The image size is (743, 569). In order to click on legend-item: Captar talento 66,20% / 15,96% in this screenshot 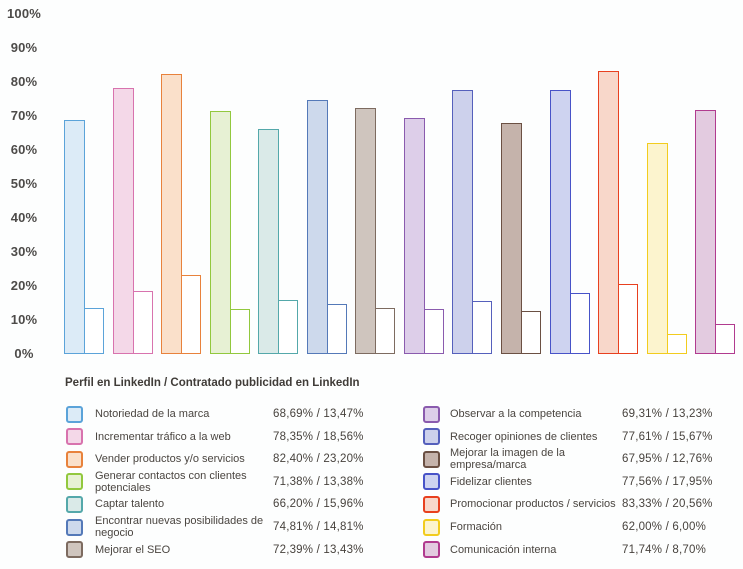, I will do `click(215, 504)`.